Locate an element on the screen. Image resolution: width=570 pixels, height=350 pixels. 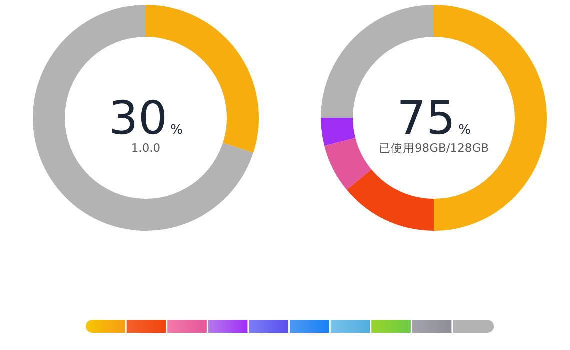
subtitle: 已使用98GB/128GB is located at coordinates (434, 148).